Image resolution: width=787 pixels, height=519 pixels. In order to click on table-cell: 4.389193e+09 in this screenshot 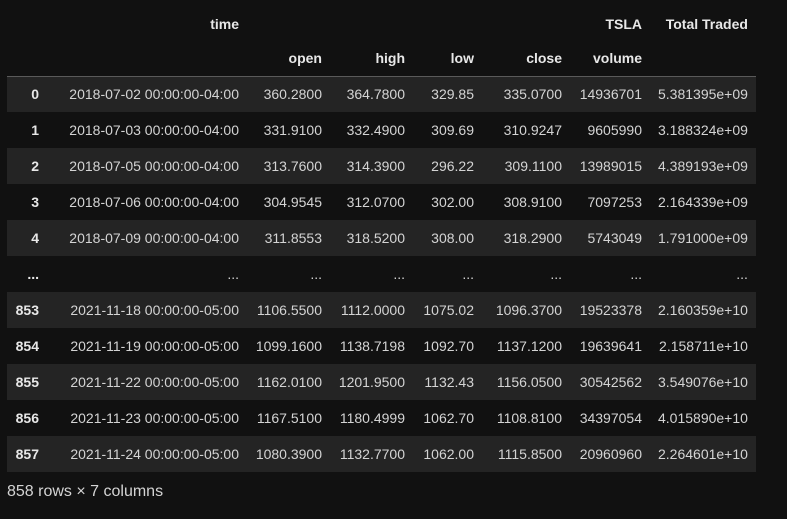, I will do `click(703, 166)`.